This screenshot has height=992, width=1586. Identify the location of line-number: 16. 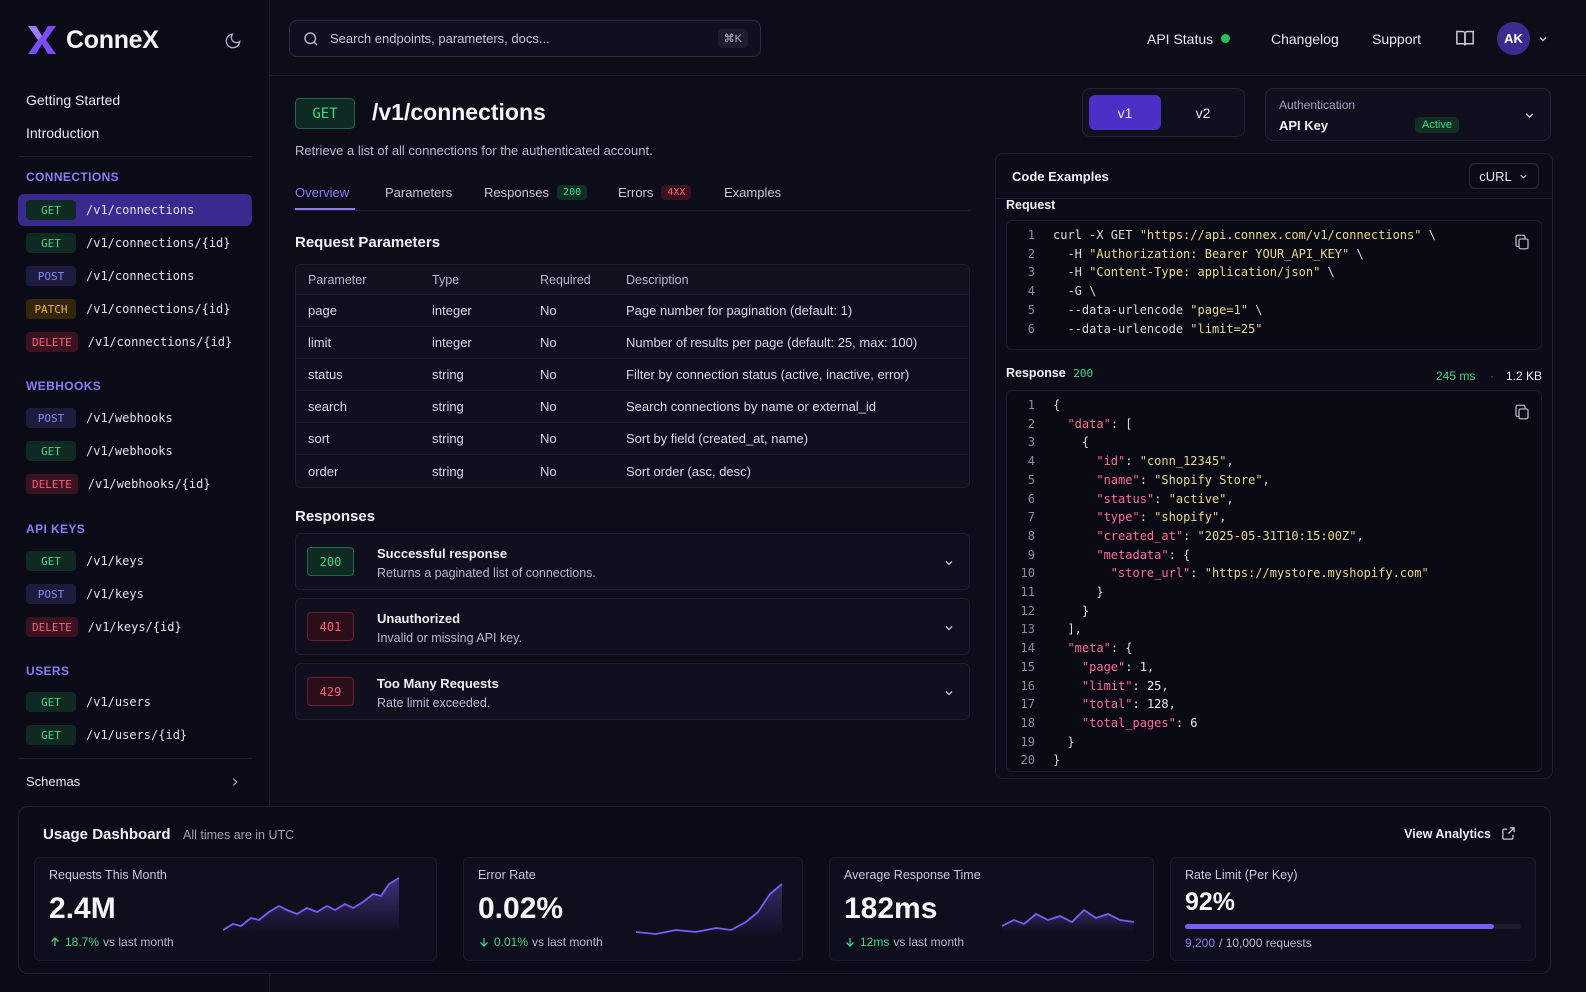
(1027, 685).